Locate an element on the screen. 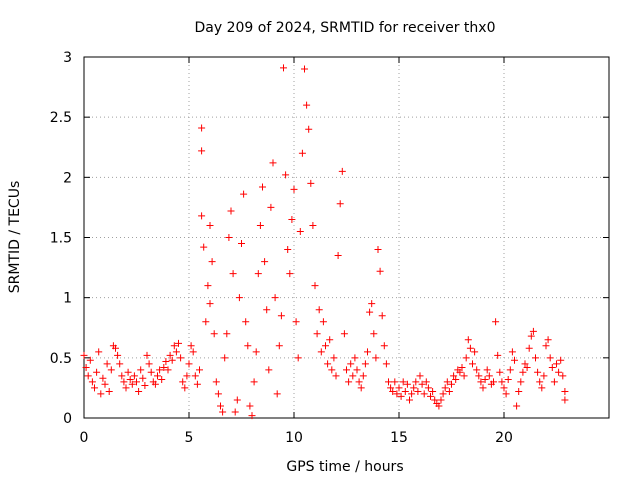 The height and width of the screenshot is (480, 640). y-tick-label: 0 is located at coordinates (67, 419).